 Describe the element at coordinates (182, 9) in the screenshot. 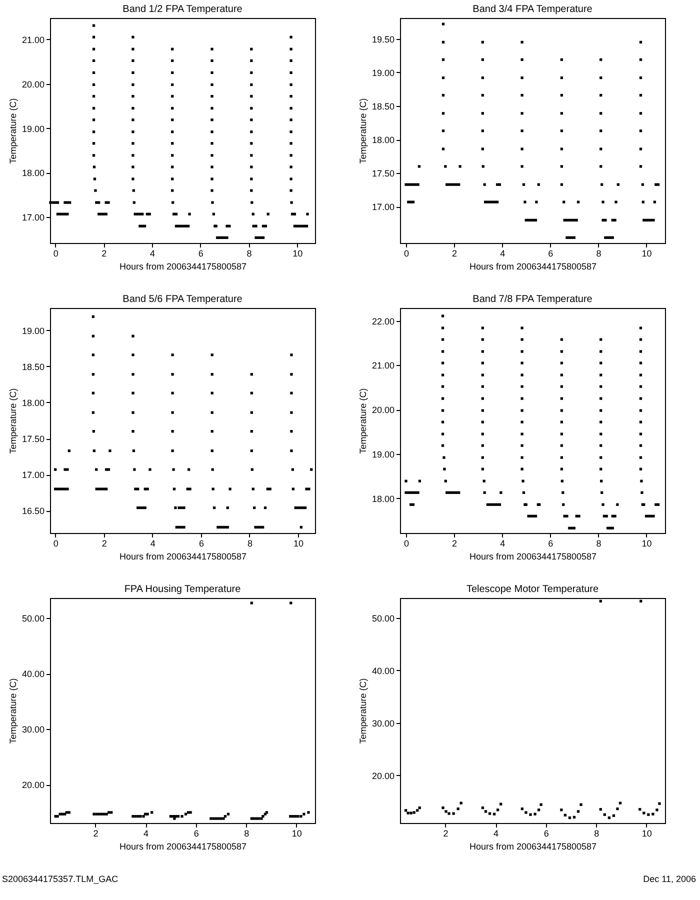

I see `chart-title: Band 1/2 FPA Temperature` at that location.